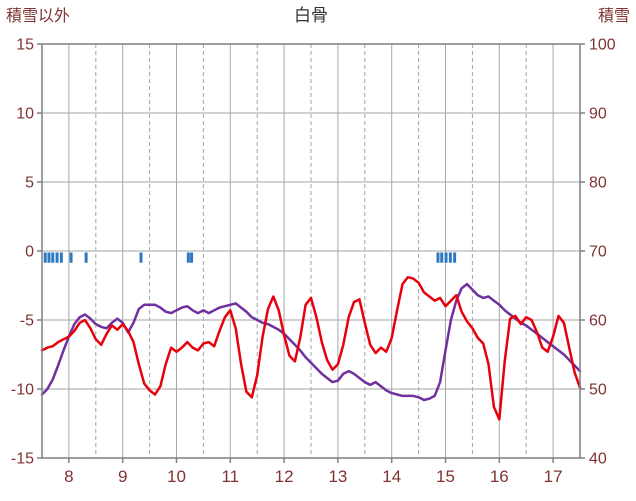 This screenshot has height=501, width=636. Describe the element at coordinates (553, 476) in the screenshot. I see `x-axis-label: 17` at that location.